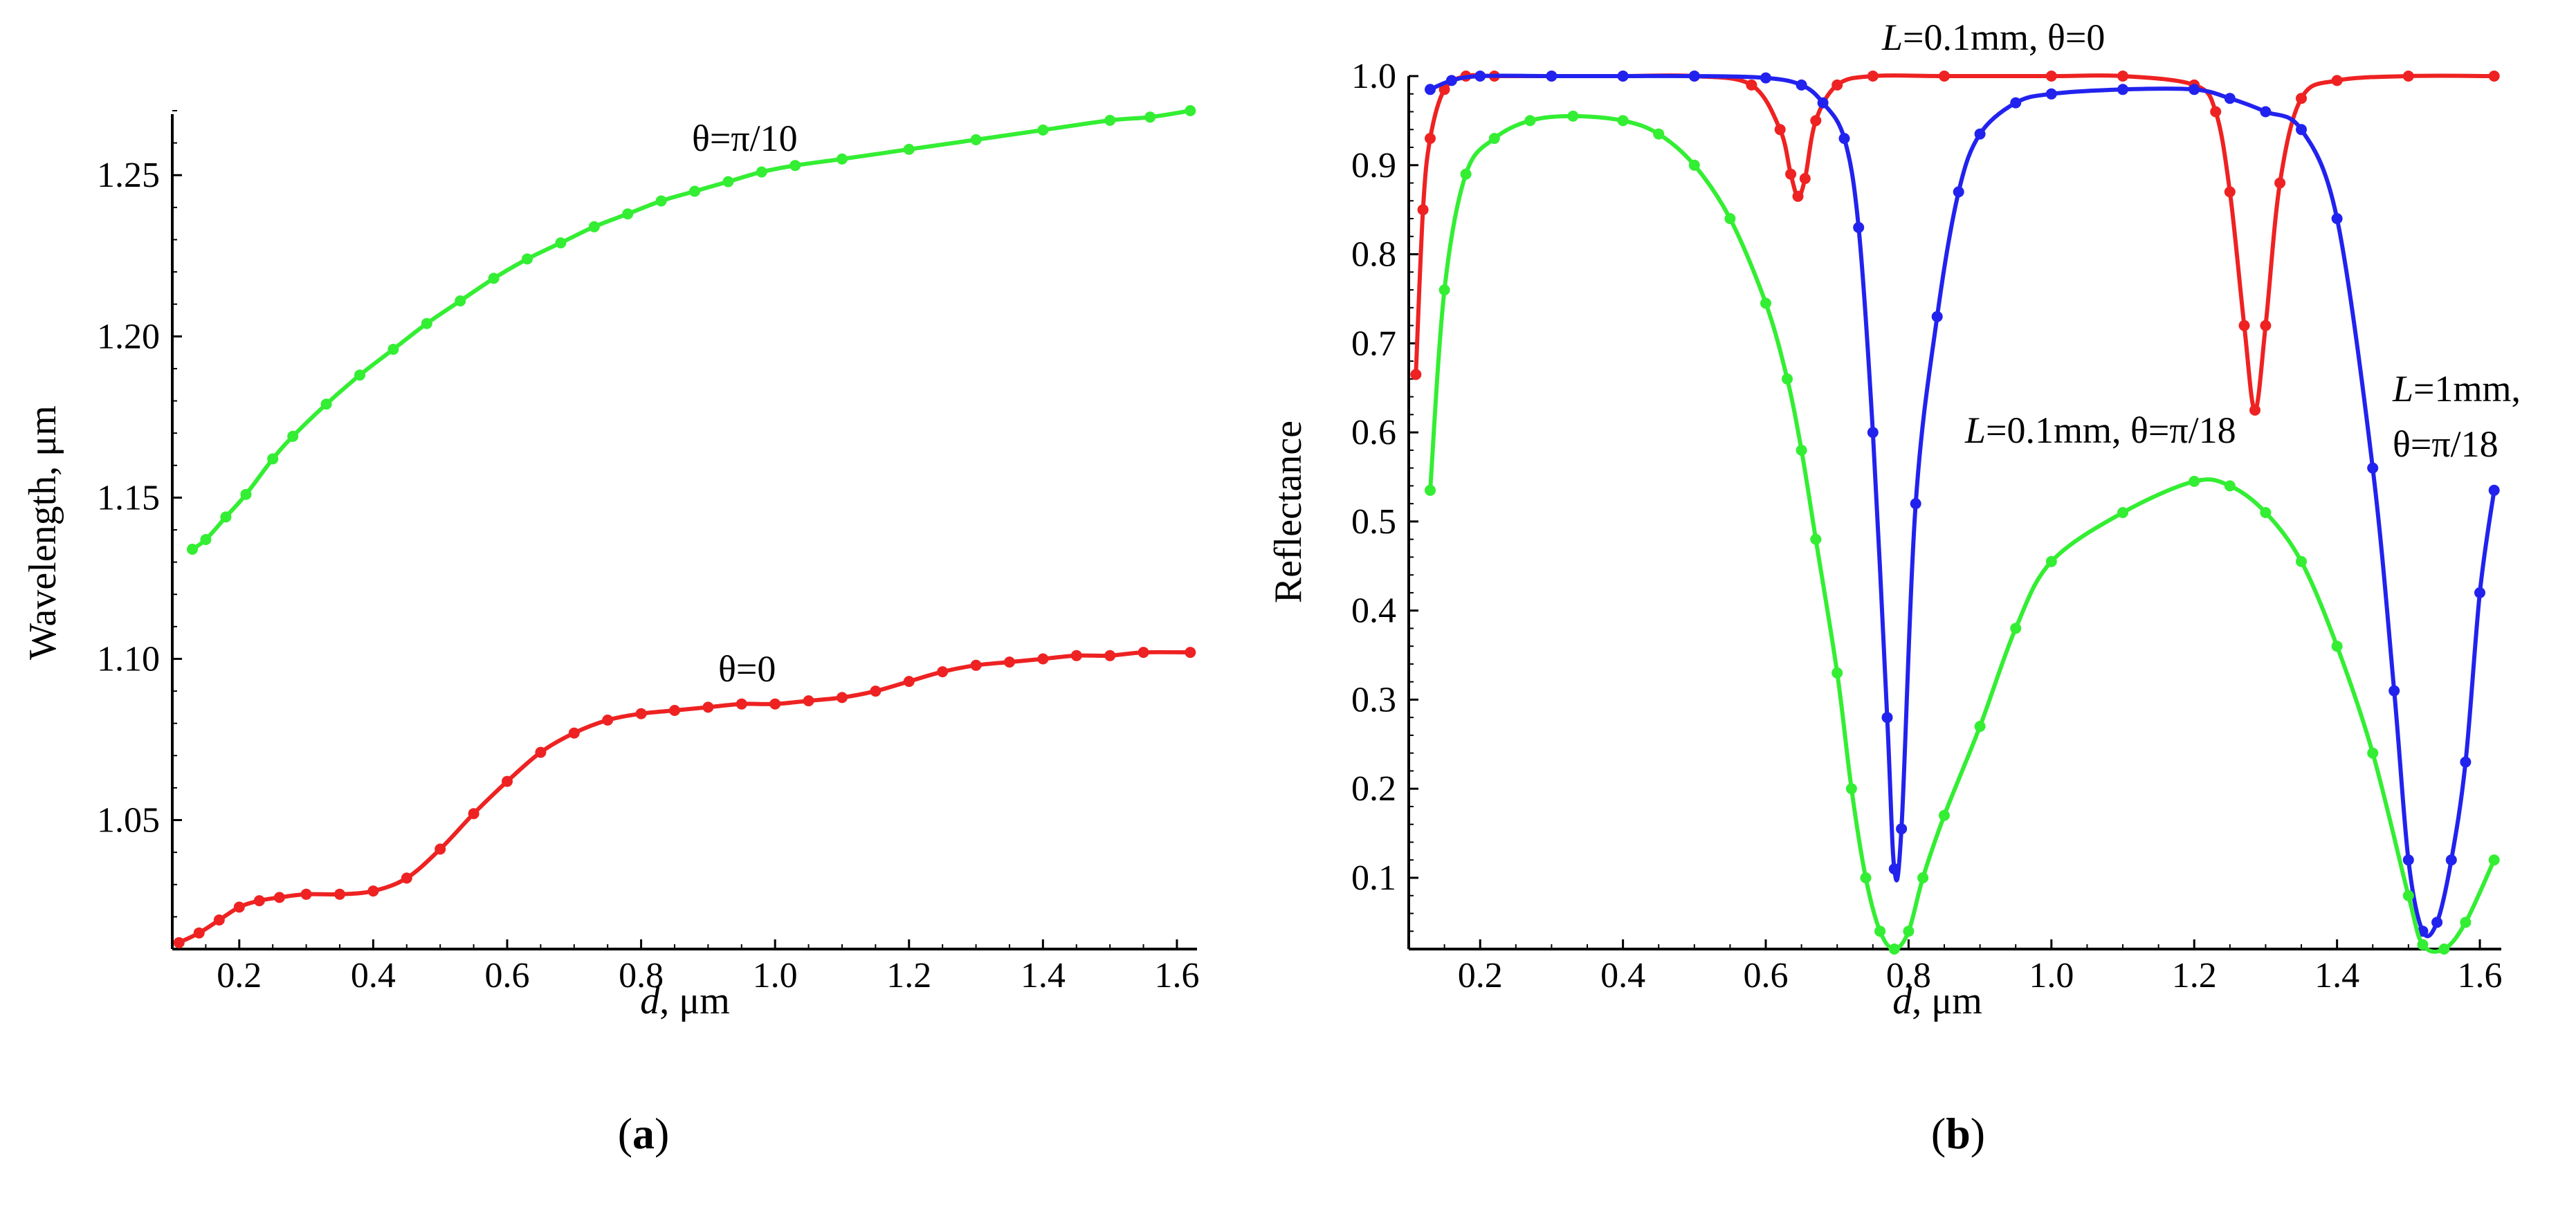 This screenshot has width=2576, height=1205. I want to click on x-tick-label: 0.4, so click(1622, 975).